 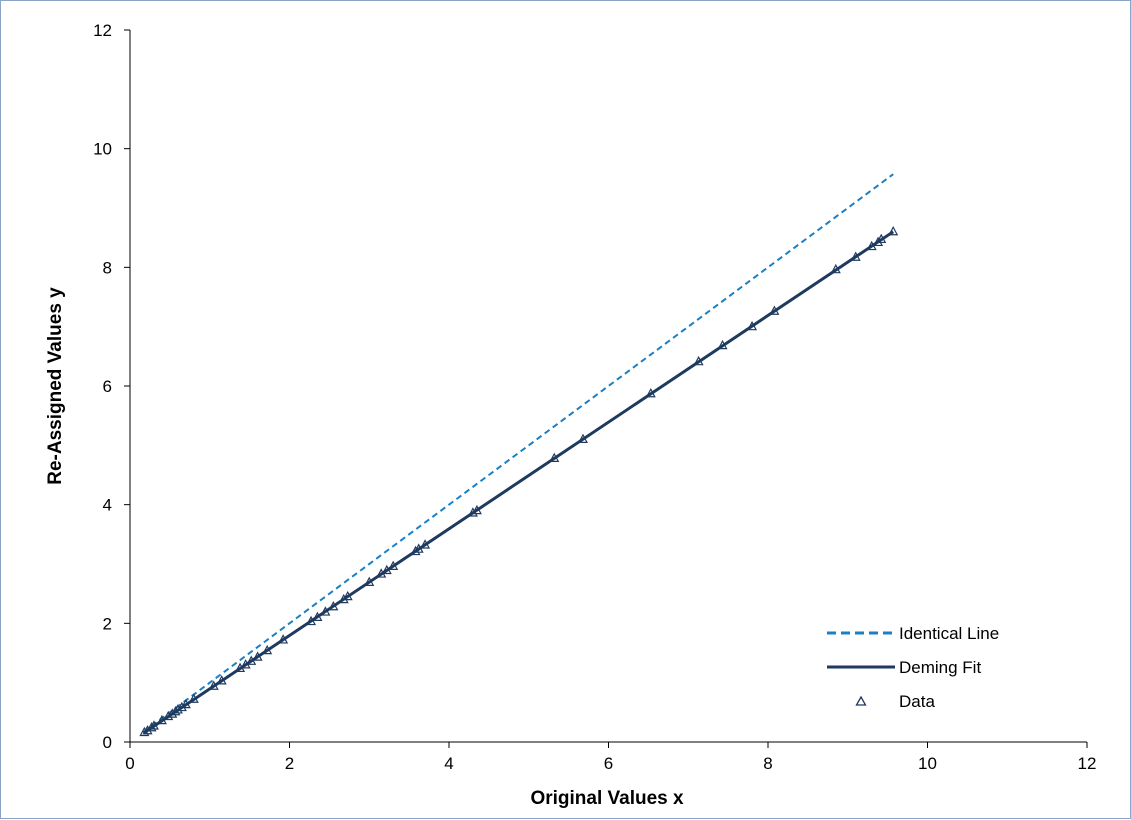 What do you see at coordinates (129, 763) in the screenshot?
I see `x-tick-label: 0` at bounding box center [129, 763].